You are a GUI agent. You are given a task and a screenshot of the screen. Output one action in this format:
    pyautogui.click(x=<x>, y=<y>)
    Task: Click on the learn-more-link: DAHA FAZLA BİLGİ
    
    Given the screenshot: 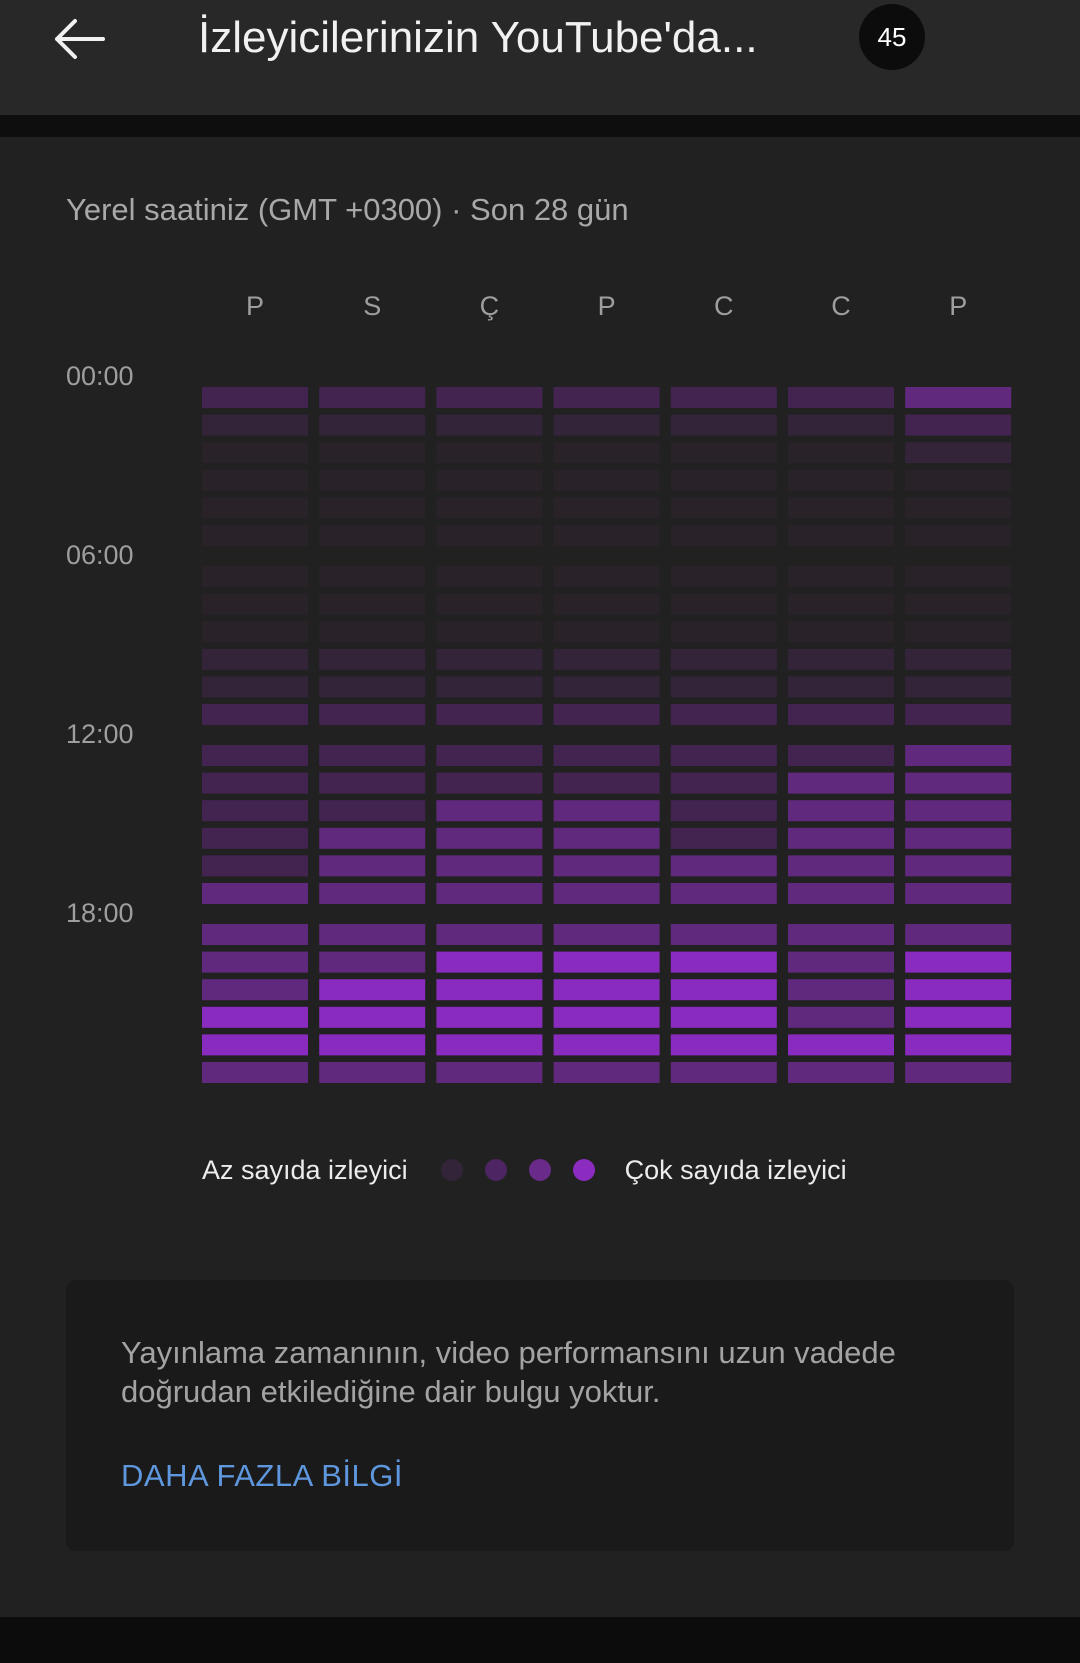 What is the action you would take?
    pyautogui.click(x=262, y=1475)
    